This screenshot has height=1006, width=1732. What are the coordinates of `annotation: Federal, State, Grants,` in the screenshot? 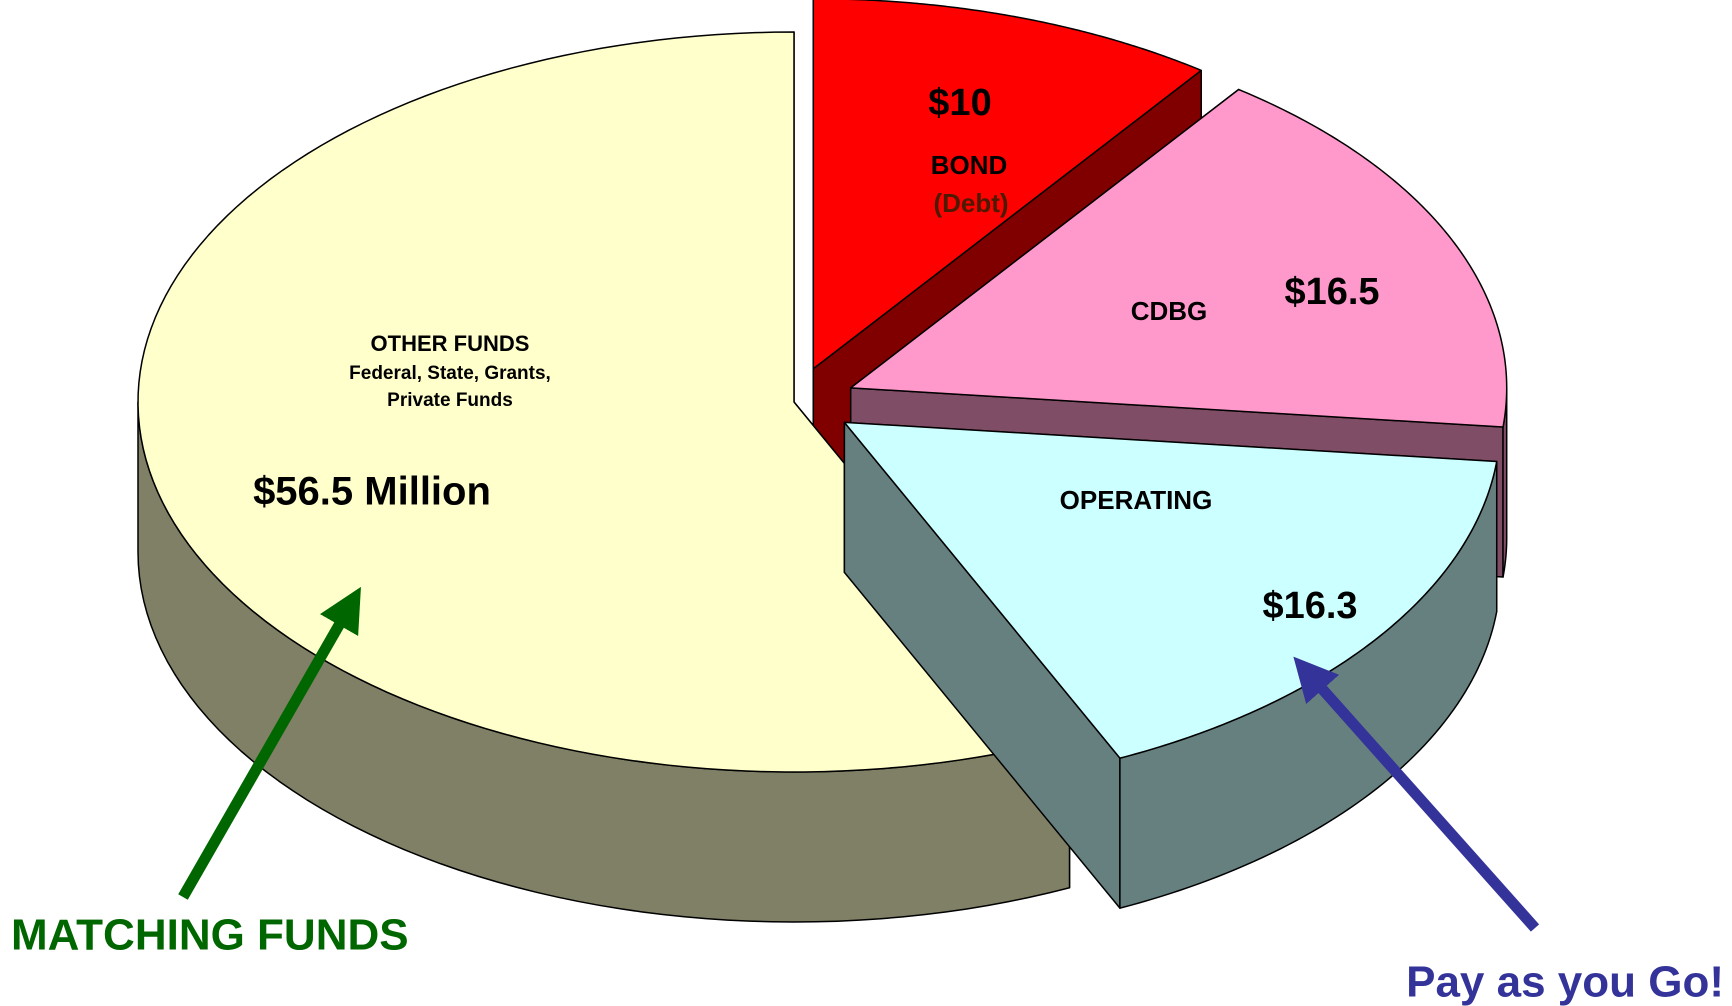 It's located at (450, 373).